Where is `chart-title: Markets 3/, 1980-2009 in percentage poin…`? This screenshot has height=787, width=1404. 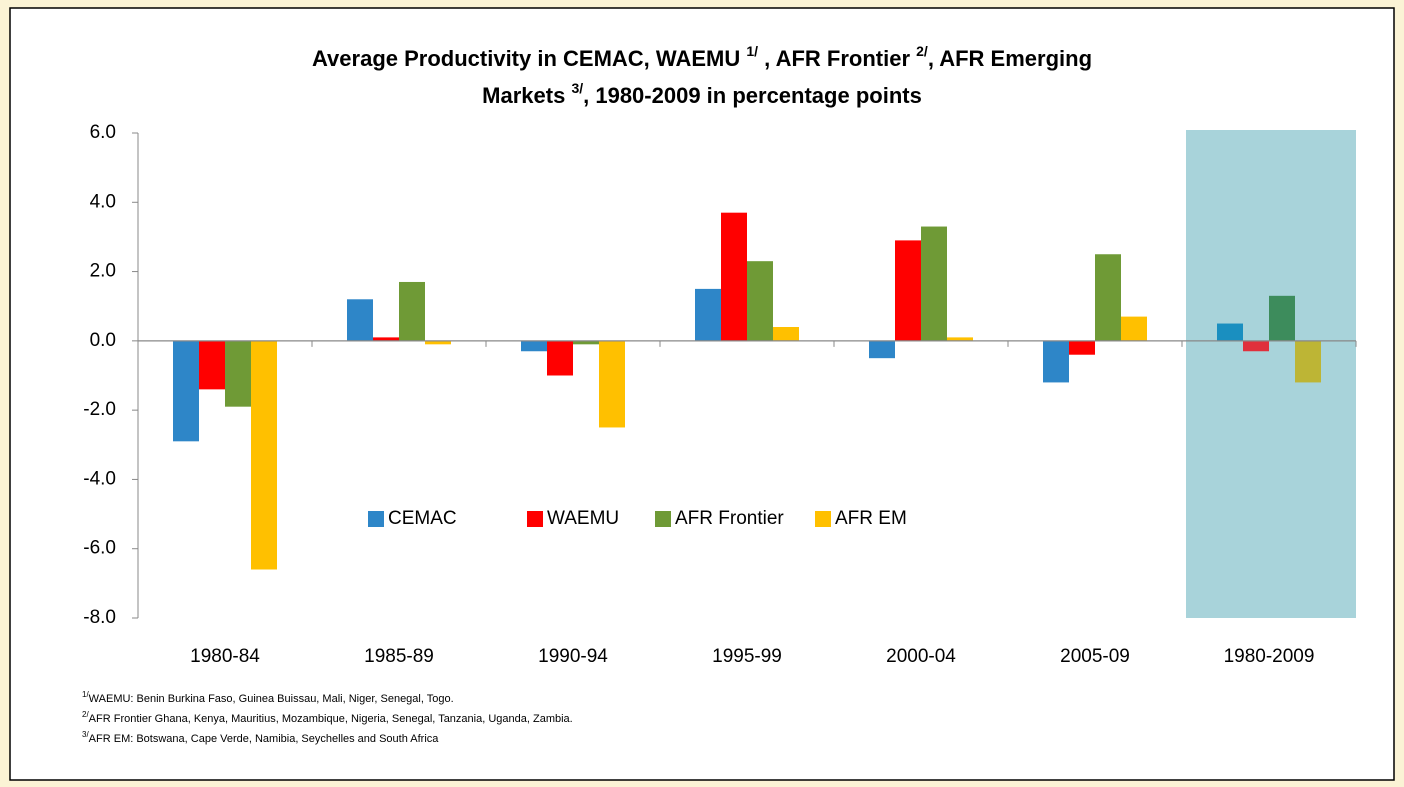 chart-title: Markets 3/, 1980-2009 in percentage poin… is located at coordinates (702, 94).